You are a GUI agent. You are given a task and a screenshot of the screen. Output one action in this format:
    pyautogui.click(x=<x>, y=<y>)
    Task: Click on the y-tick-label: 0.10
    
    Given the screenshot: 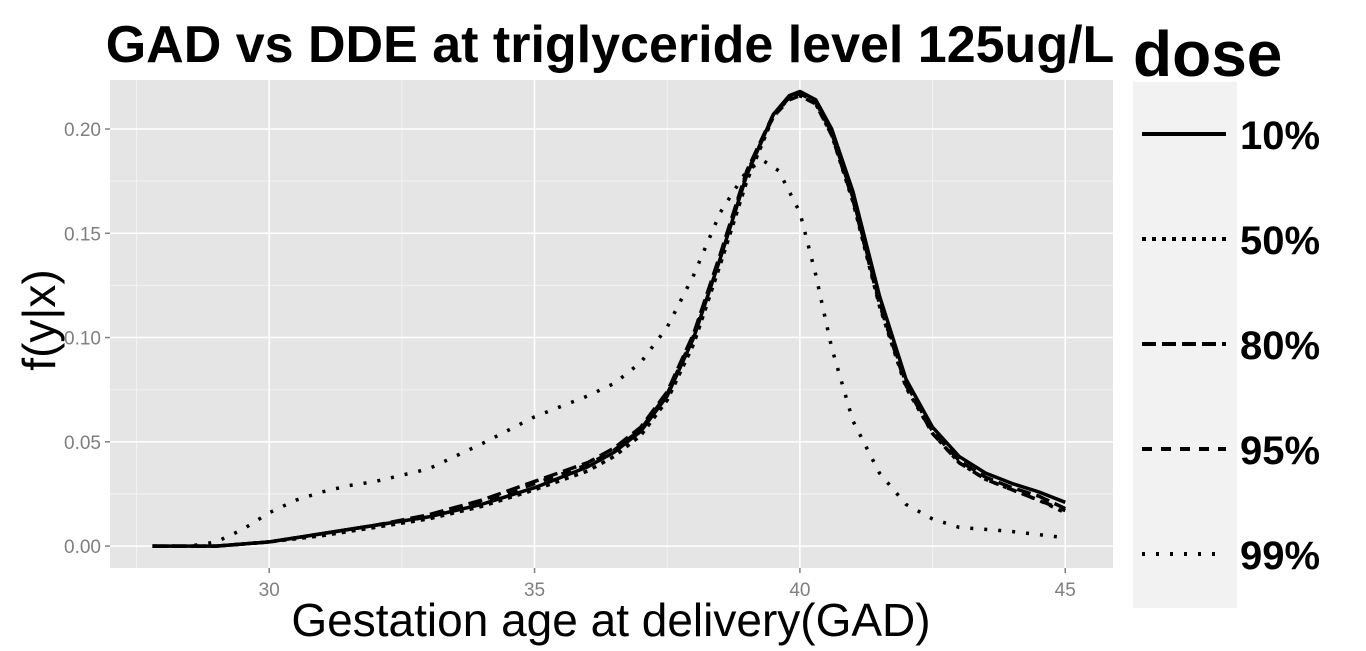 What is the action you would take?
    pyautogui.click(x=82, y=339)
    